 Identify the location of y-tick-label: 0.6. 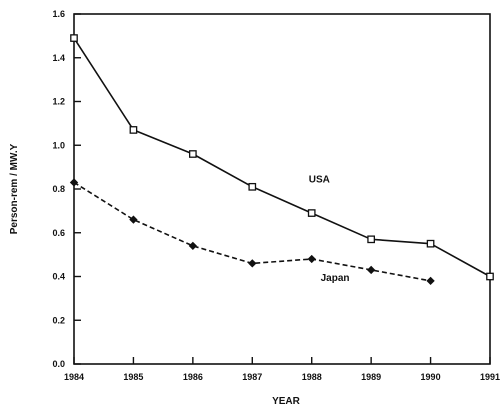
(58, 233).